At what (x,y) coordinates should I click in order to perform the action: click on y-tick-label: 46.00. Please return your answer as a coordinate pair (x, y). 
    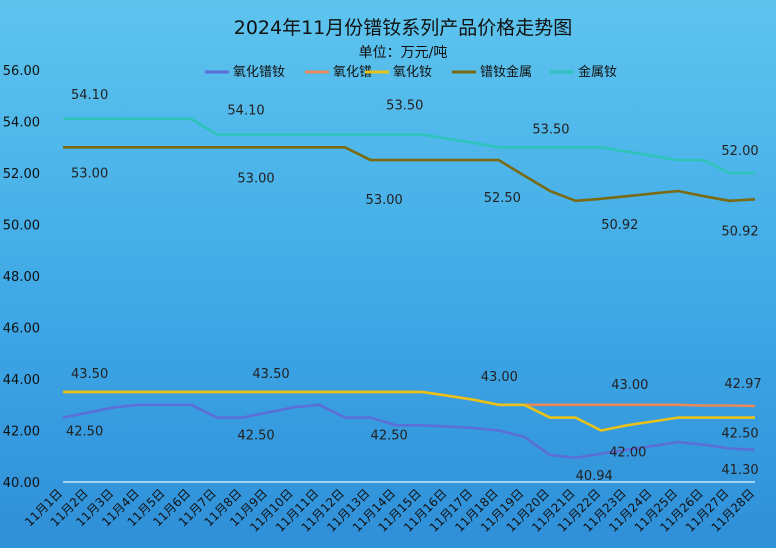
    Looking at the image, I should click on (21, 329).